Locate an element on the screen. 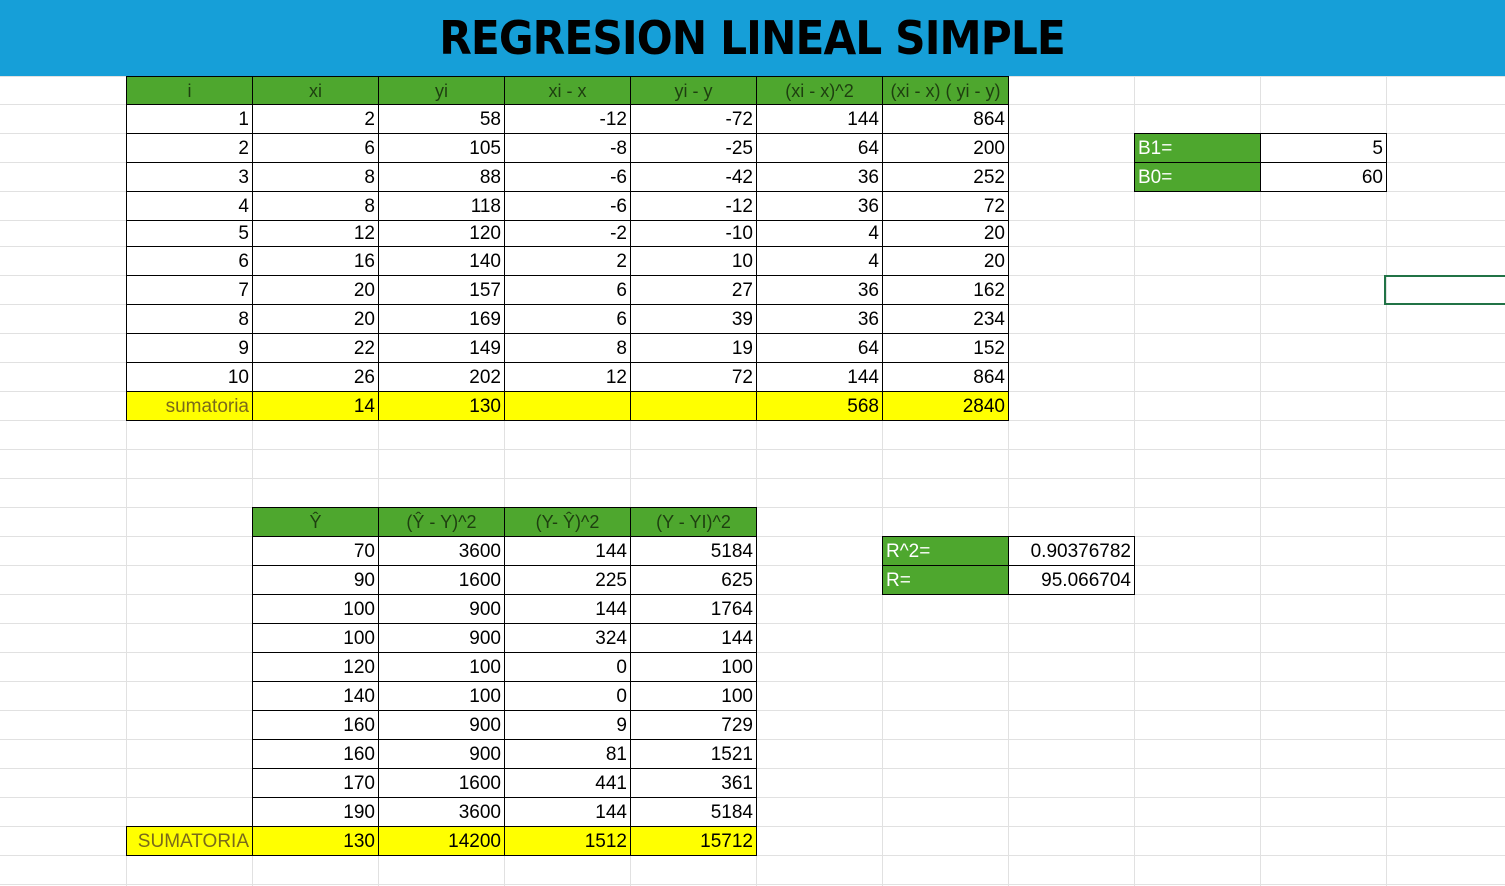  table2-cell: 70 is located at coordinates (315, 551).